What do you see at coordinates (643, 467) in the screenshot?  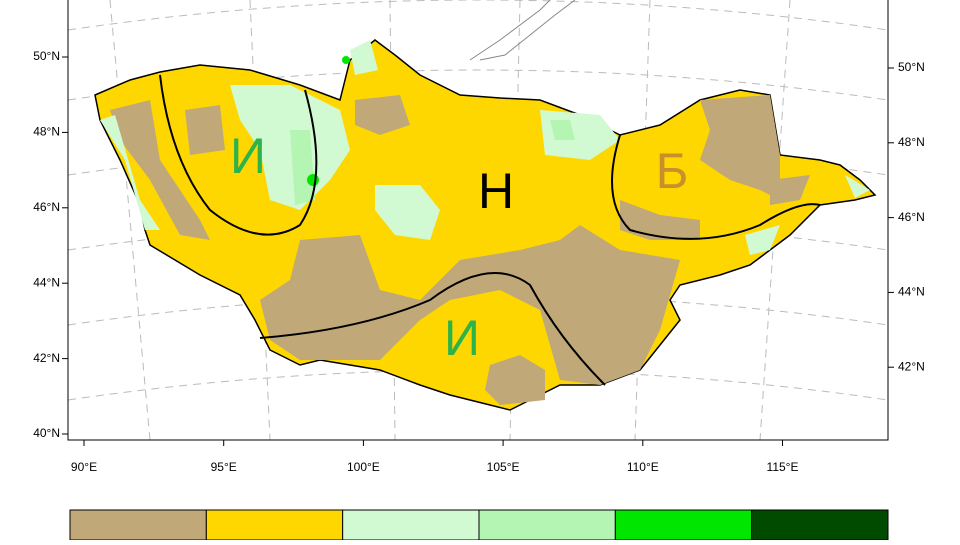 I see `lon-label: 110°E` at bounding box center [643, 467].